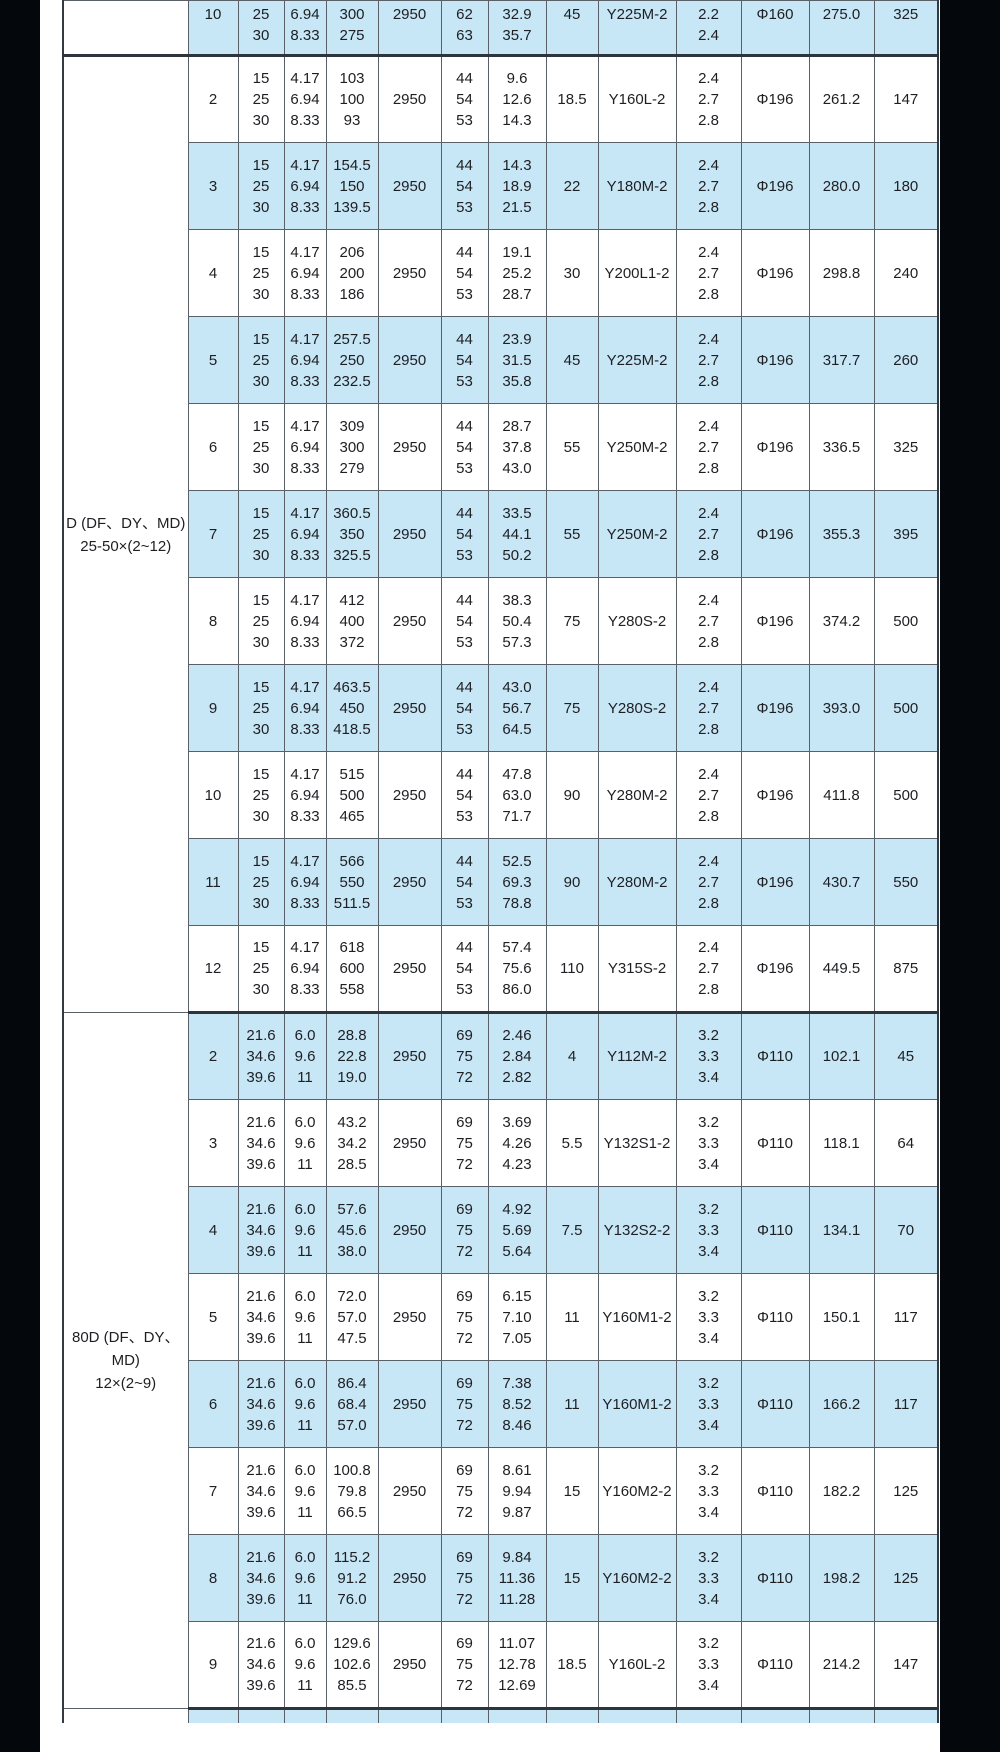 The height and width of the screenshot is (1752, 1000). What do you see at coordinates (517, 1317) in the screenshot?
I see `shaft-power-cell: 6.15 7.10 7.05` at bounding box center [517, 1317].